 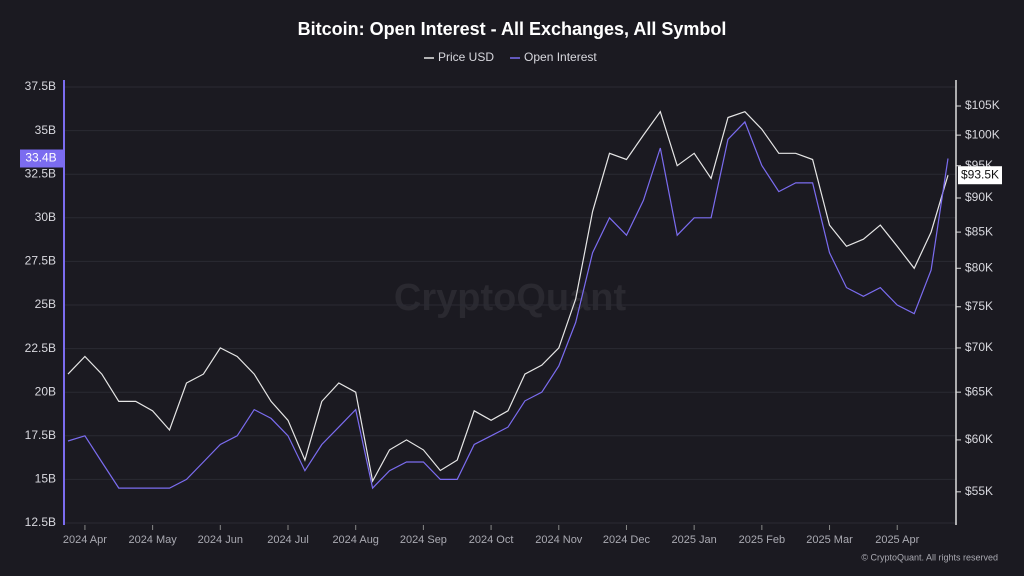 What do you see at coordinates (40, 348) in the screenshot?
I see `y-tick-label: 22.5B` at bounding box center [40, 348].